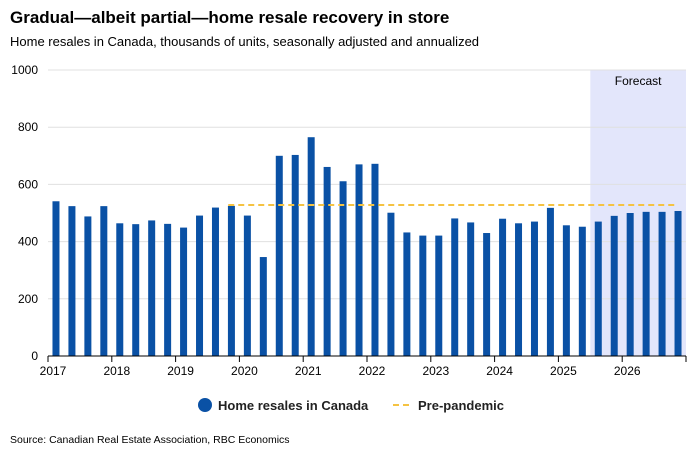 The height and width of the screenshot is (460, 696). I want to click on x-tick-label: 2017, so click(53, 371).